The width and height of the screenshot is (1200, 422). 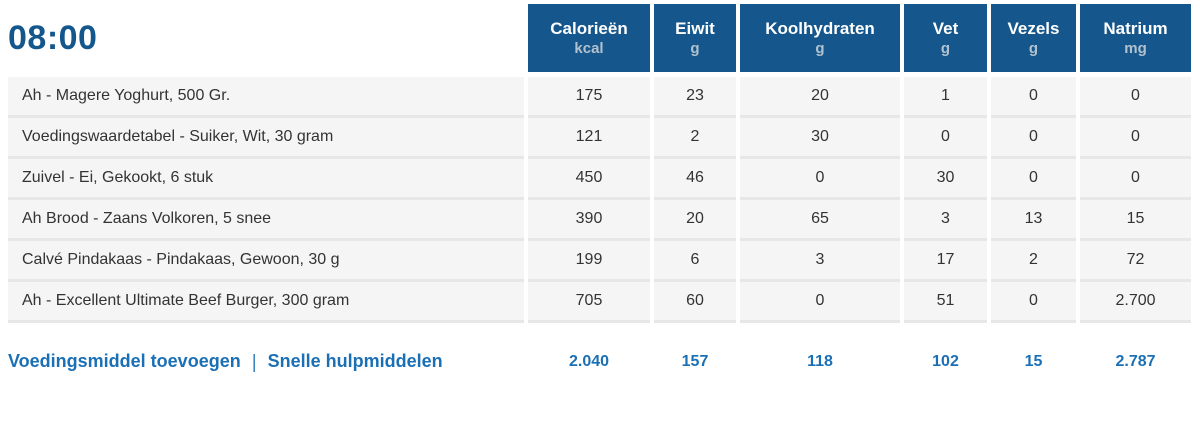 I want to click on total-fiber: 15, so click(x=1033, y=361).